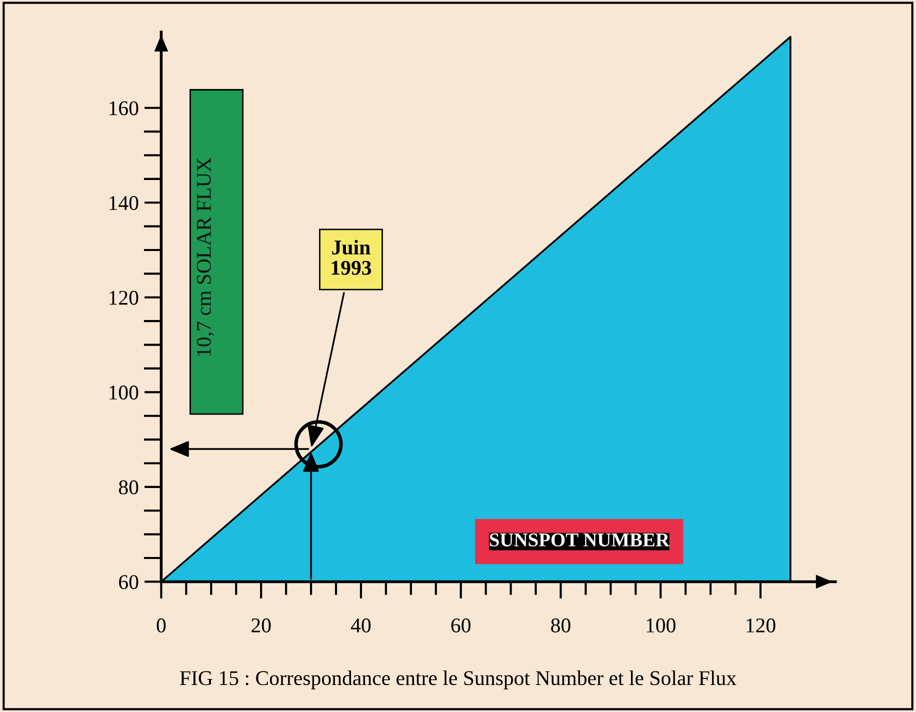 The height and width of the screenshot is (712, 916). Describe the element at coordinates (261, 625) in the screenshot. I see `x-tick-label: 20` at that location.